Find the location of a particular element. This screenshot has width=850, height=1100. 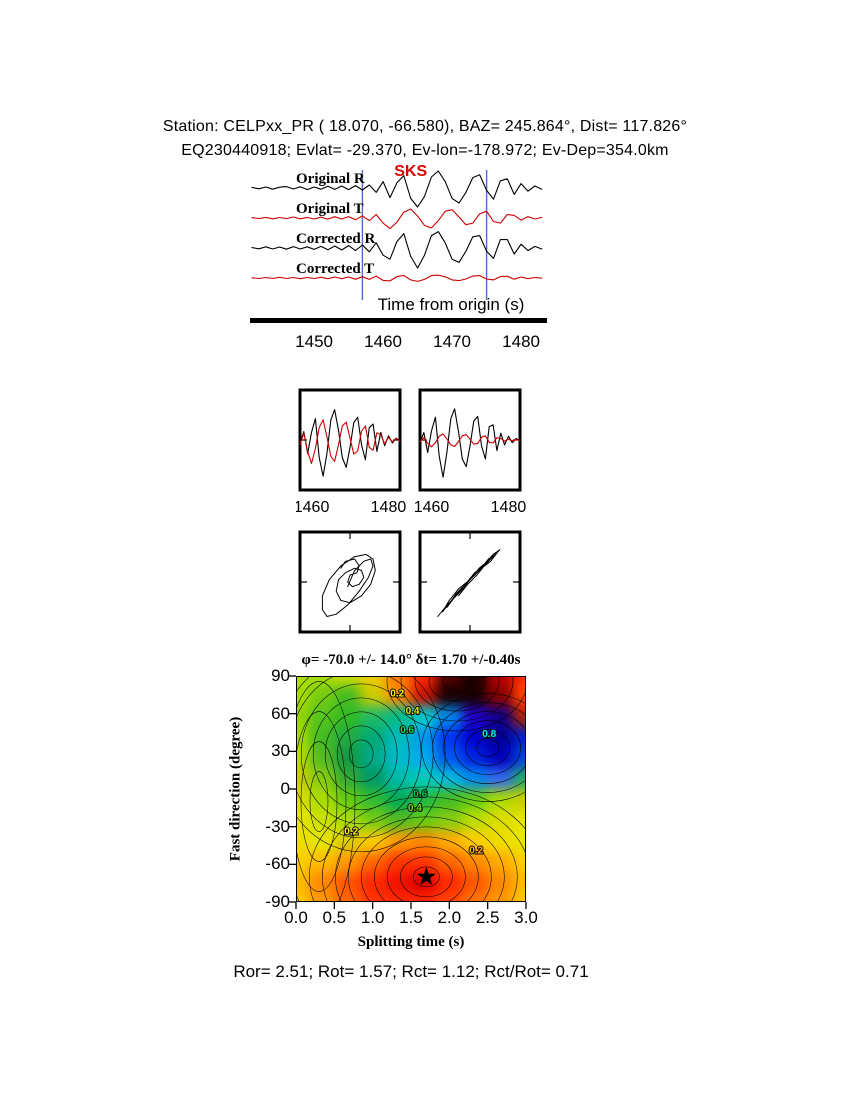

map-frame is located at coordinates (411, 789).